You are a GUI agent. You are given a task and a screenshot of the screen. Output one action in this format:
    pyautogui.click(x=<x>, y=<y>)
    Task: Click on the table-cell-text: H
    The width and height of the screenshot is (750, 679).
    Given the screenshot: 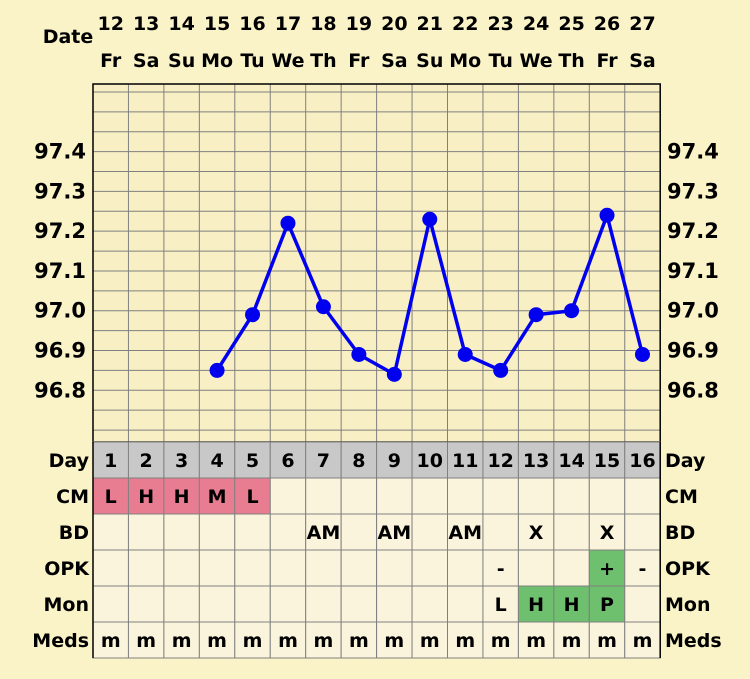 What is the action you would take?
    pyautogui.click(x=572, y=605)
    